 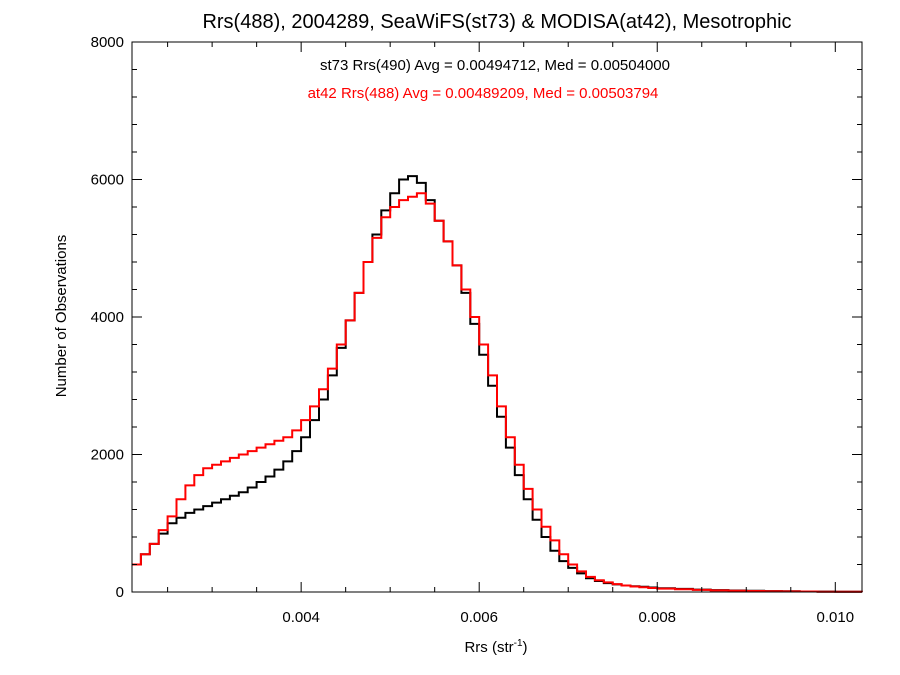 I want to click on x-axis-label-sup: -1, so click(x=518, y=643).